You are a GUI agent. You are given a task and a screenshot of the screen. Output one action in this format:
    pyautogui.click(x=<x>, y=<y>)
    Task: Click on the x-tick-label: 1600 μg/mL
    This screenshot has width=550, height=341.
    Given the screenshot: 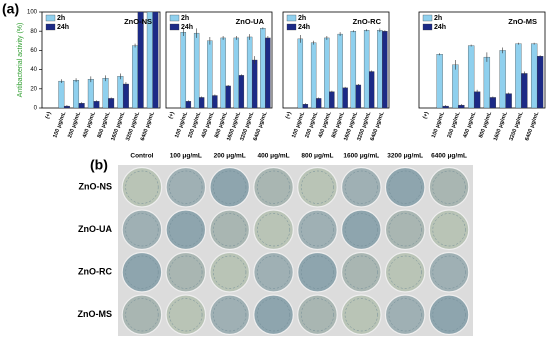 What is the action you would take?
    pyautogui.click(x=501, y=126)
    